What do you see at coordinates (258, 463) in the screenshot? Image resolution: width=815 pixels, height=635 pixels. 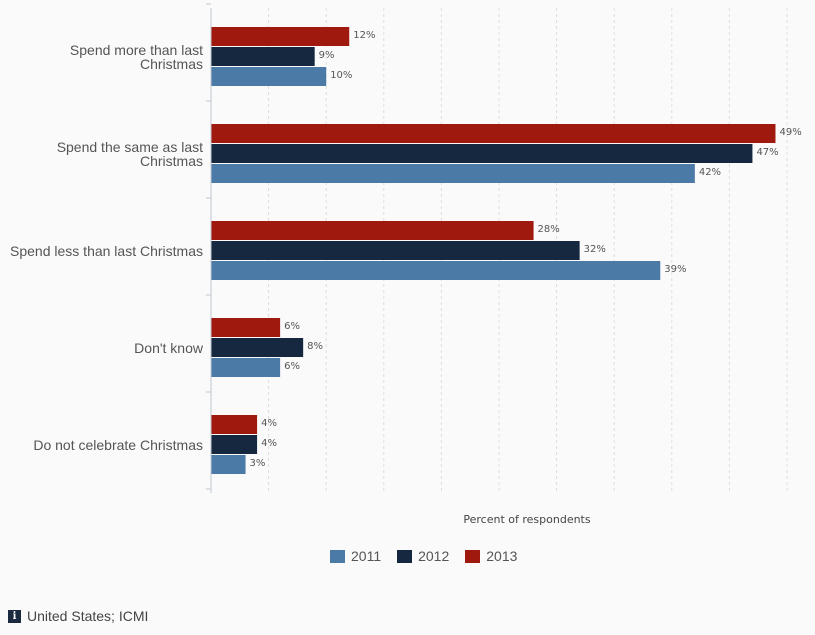 I see `data-label-2011-4: 3%` at bounding box center [258, 463].